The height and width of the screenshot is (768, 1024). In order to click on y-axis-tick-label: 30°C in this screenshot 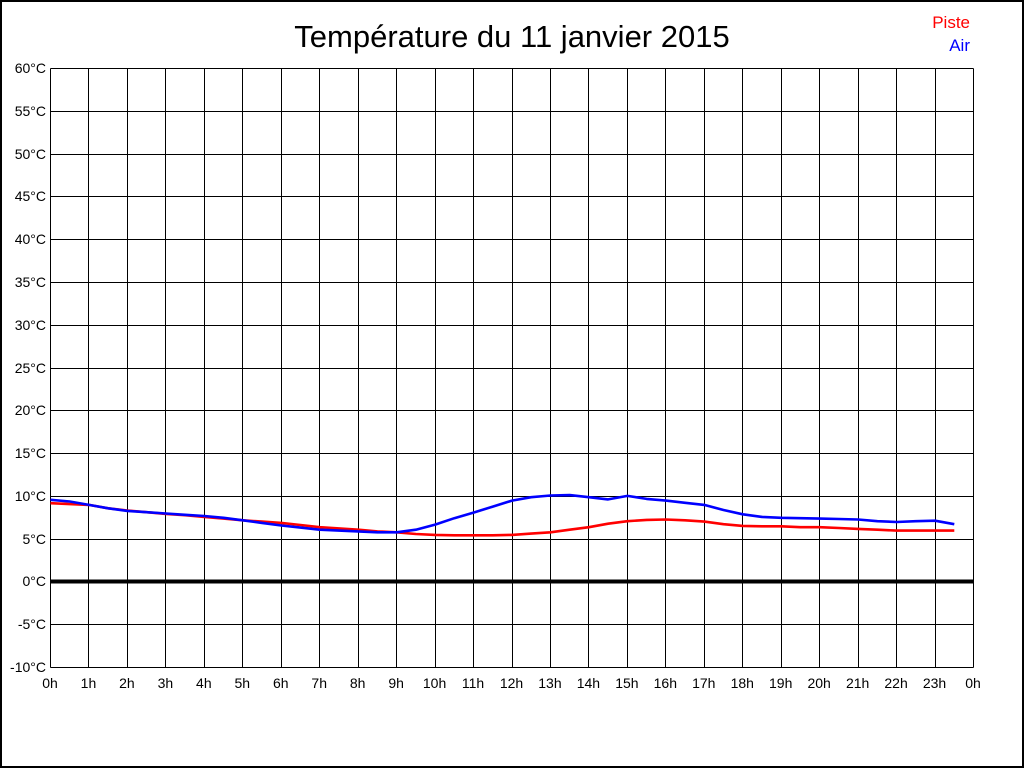, I will do `click(30, 324)`.